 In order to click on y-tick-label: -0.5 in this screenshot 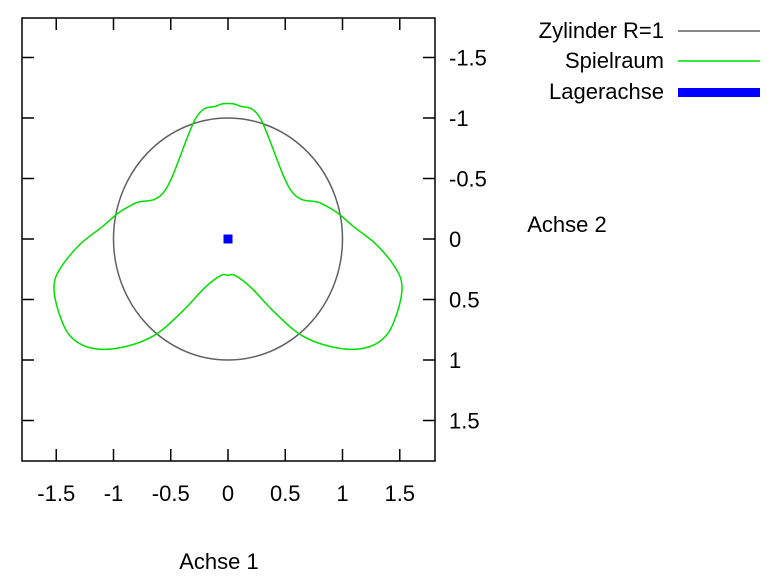, I will do `click(468, 179)`.